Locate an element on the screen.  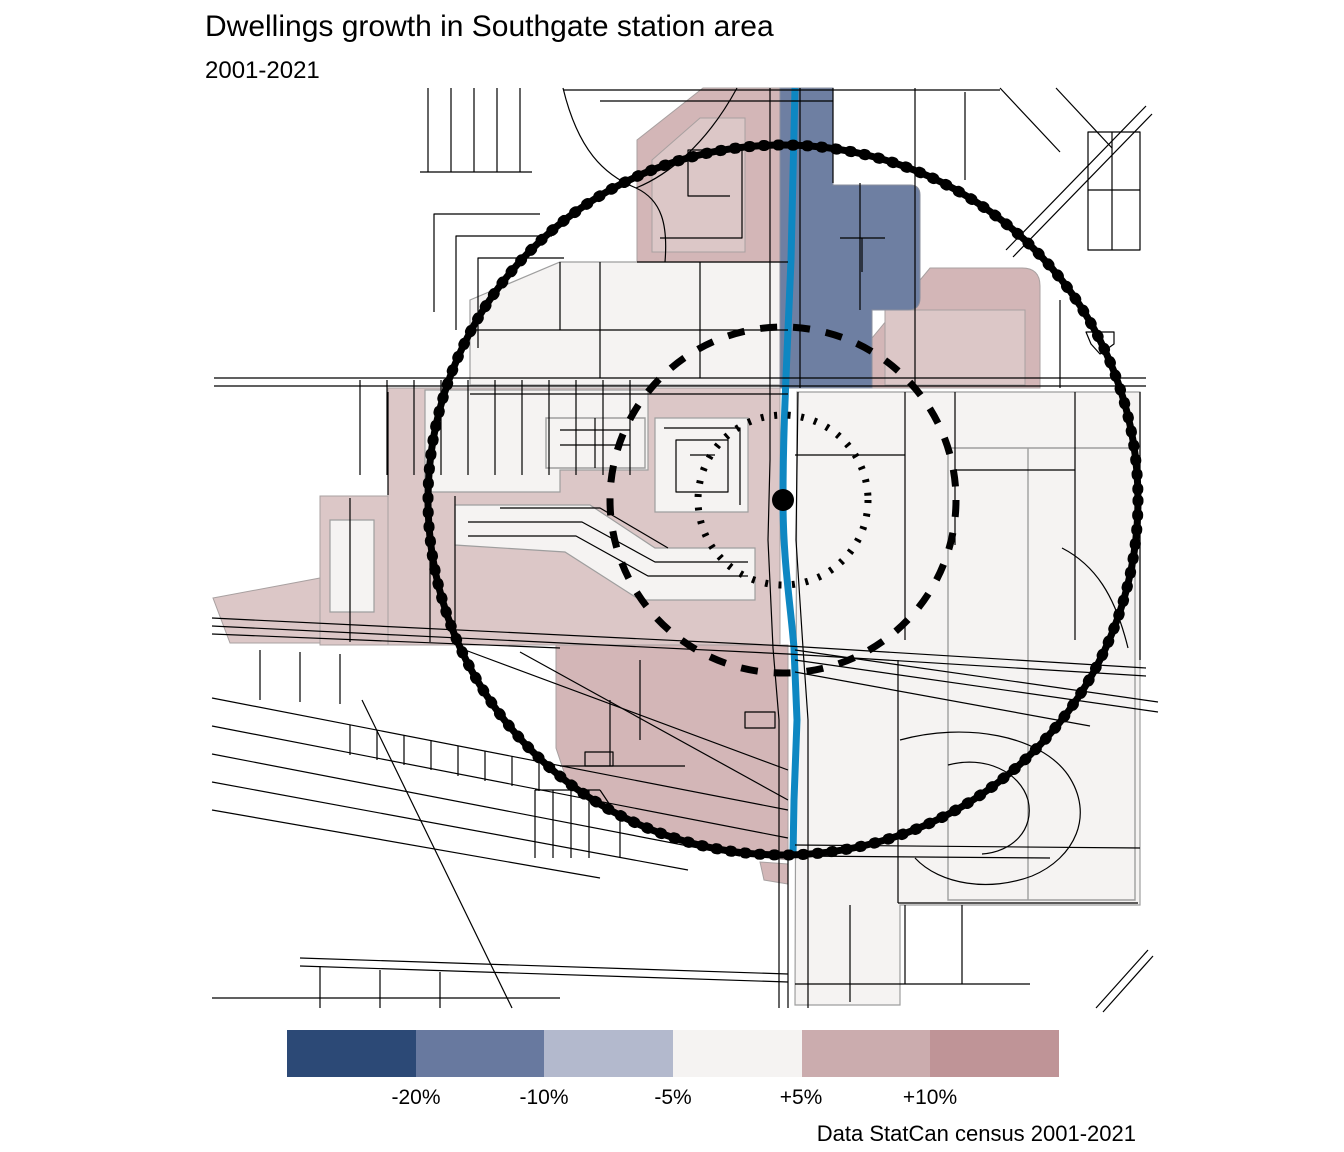
courtyard-right is located at coordinates (701, 465).